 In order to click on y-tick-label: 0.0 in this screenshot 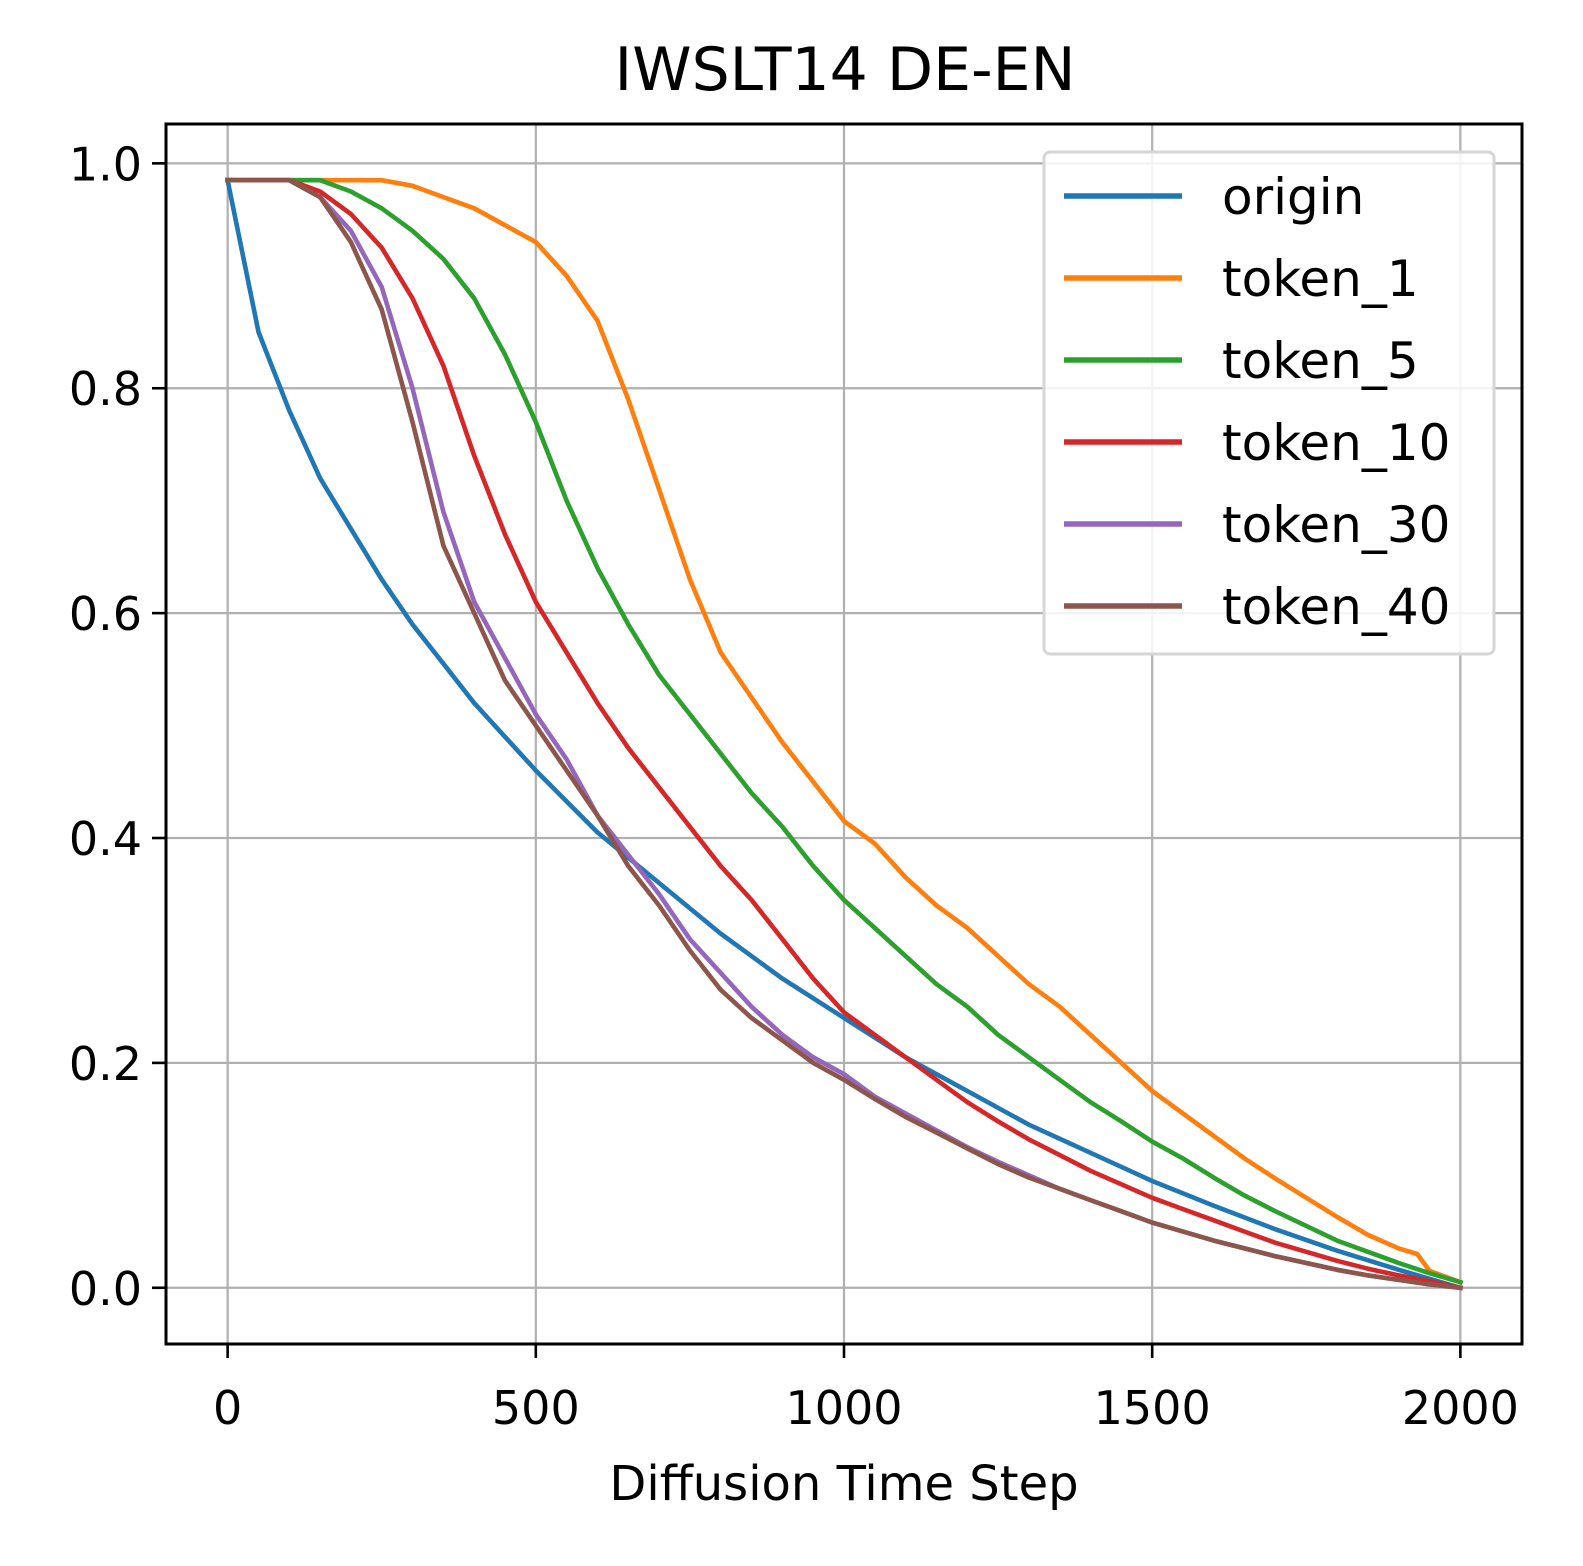, I will do `click(105, 1289)`.